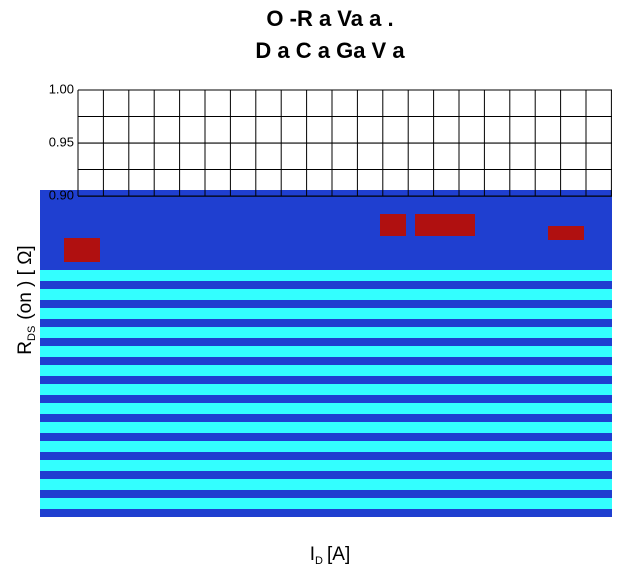 This screenshot has height=582, width=622. What do you see at coordinates (25, 348) in the screenshot?
I see `y-label-main: R` at bounding box center [25, 348].